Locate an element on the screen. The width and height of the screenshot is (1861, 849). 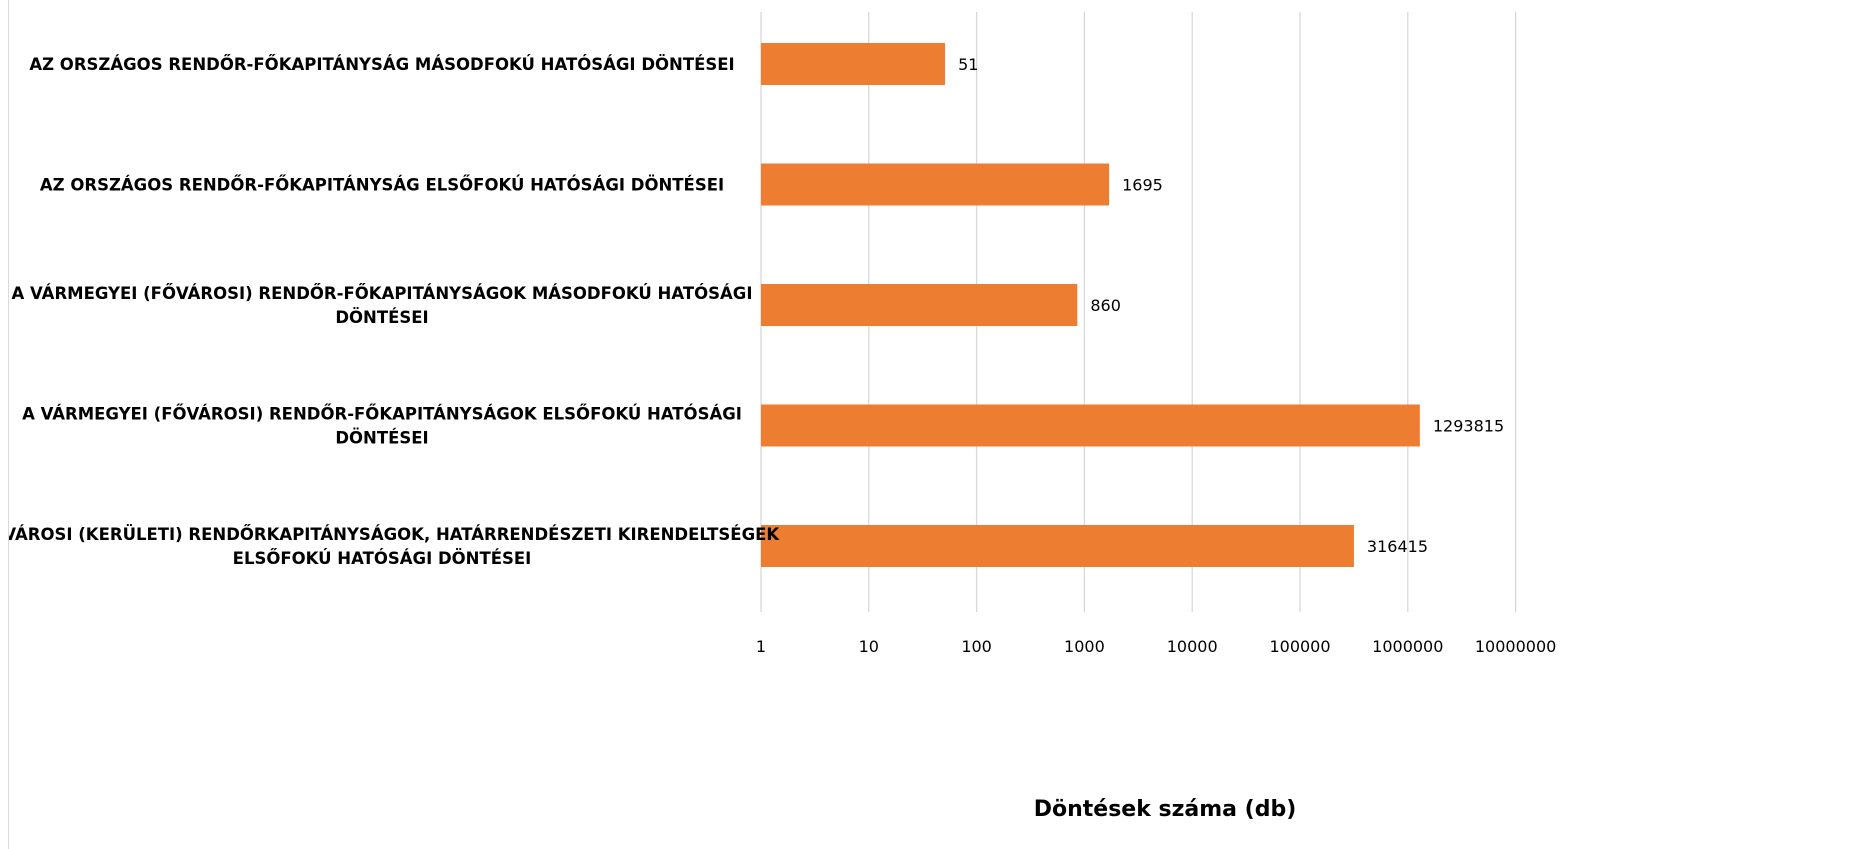
data-label: 316415 is located at coordinates (1397, 546).